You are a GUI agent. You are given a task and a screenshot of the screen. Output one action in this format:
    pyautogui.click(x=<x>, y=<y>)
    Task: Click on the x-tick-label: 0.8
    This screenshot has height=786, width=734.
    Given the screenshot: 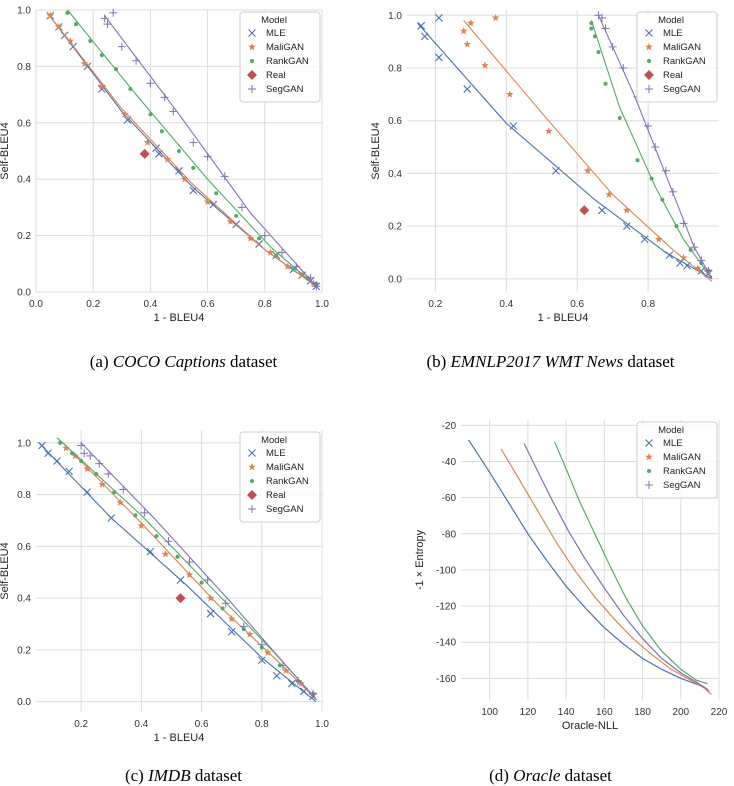 What is the action you would take?
    pyautogui.click(x=262, y=724)
    